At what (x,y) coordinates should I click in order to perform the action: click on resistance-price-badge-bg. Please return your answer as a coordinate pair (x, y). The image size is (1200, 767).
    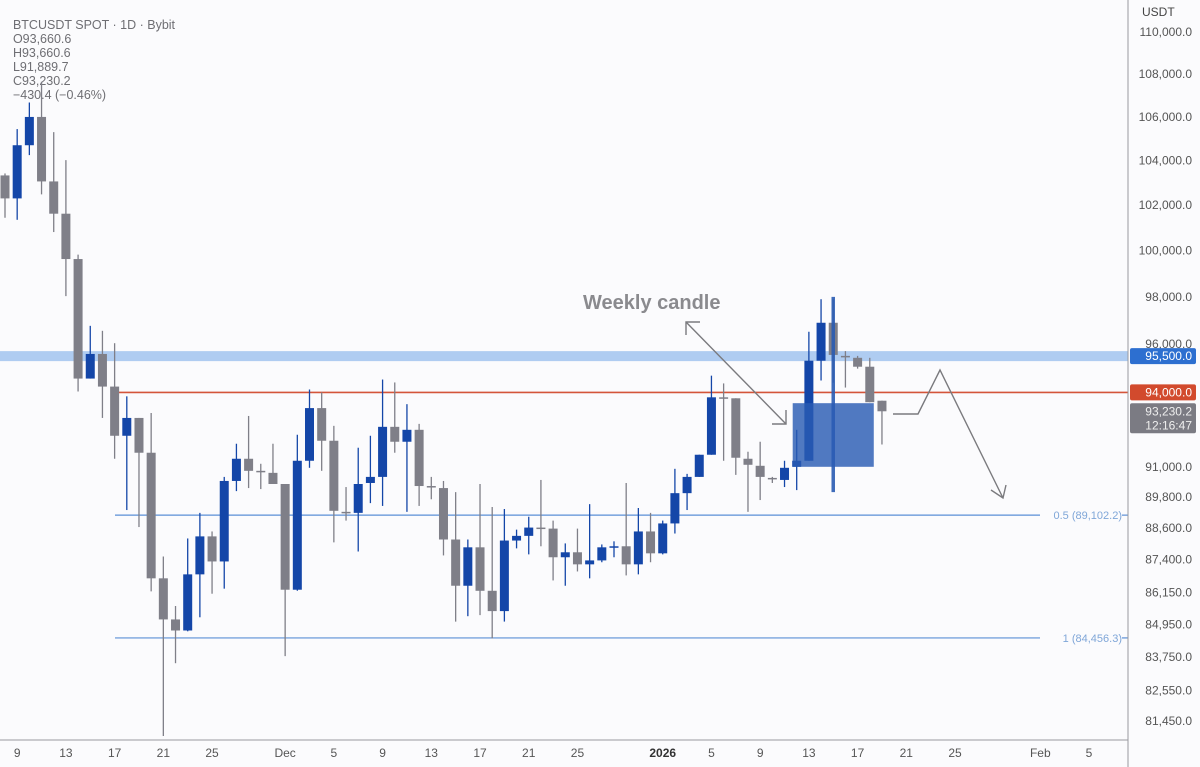
    Looking at the image, I should click on (1163, 392).